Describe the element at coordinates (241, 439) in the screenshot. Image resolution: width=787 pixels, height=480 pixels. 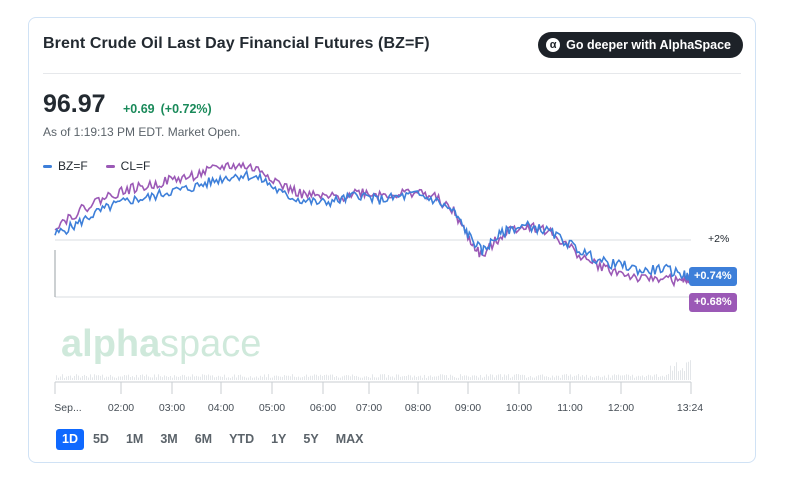
I see `range-tab-ytd: YTD` at that location.